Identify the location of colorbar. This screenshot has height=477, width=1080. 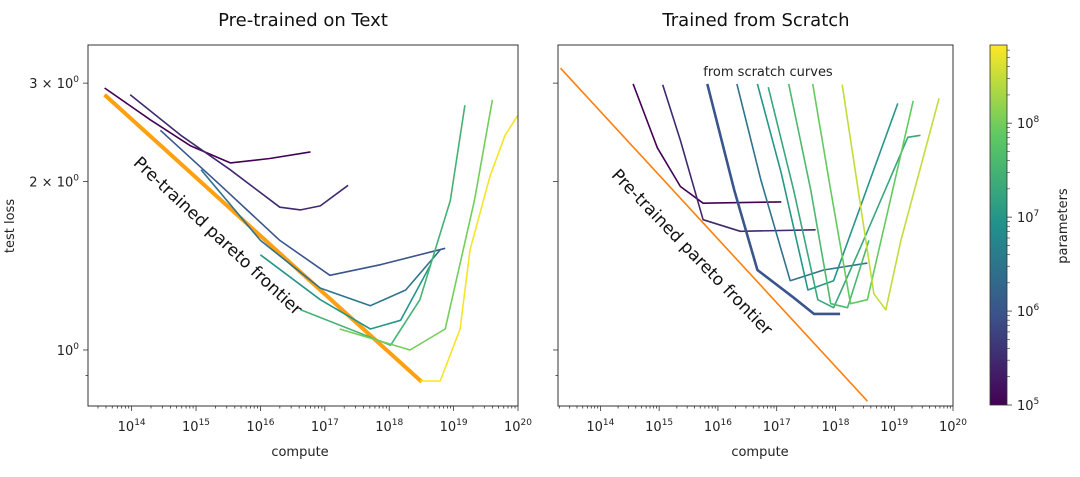
(998, 225).